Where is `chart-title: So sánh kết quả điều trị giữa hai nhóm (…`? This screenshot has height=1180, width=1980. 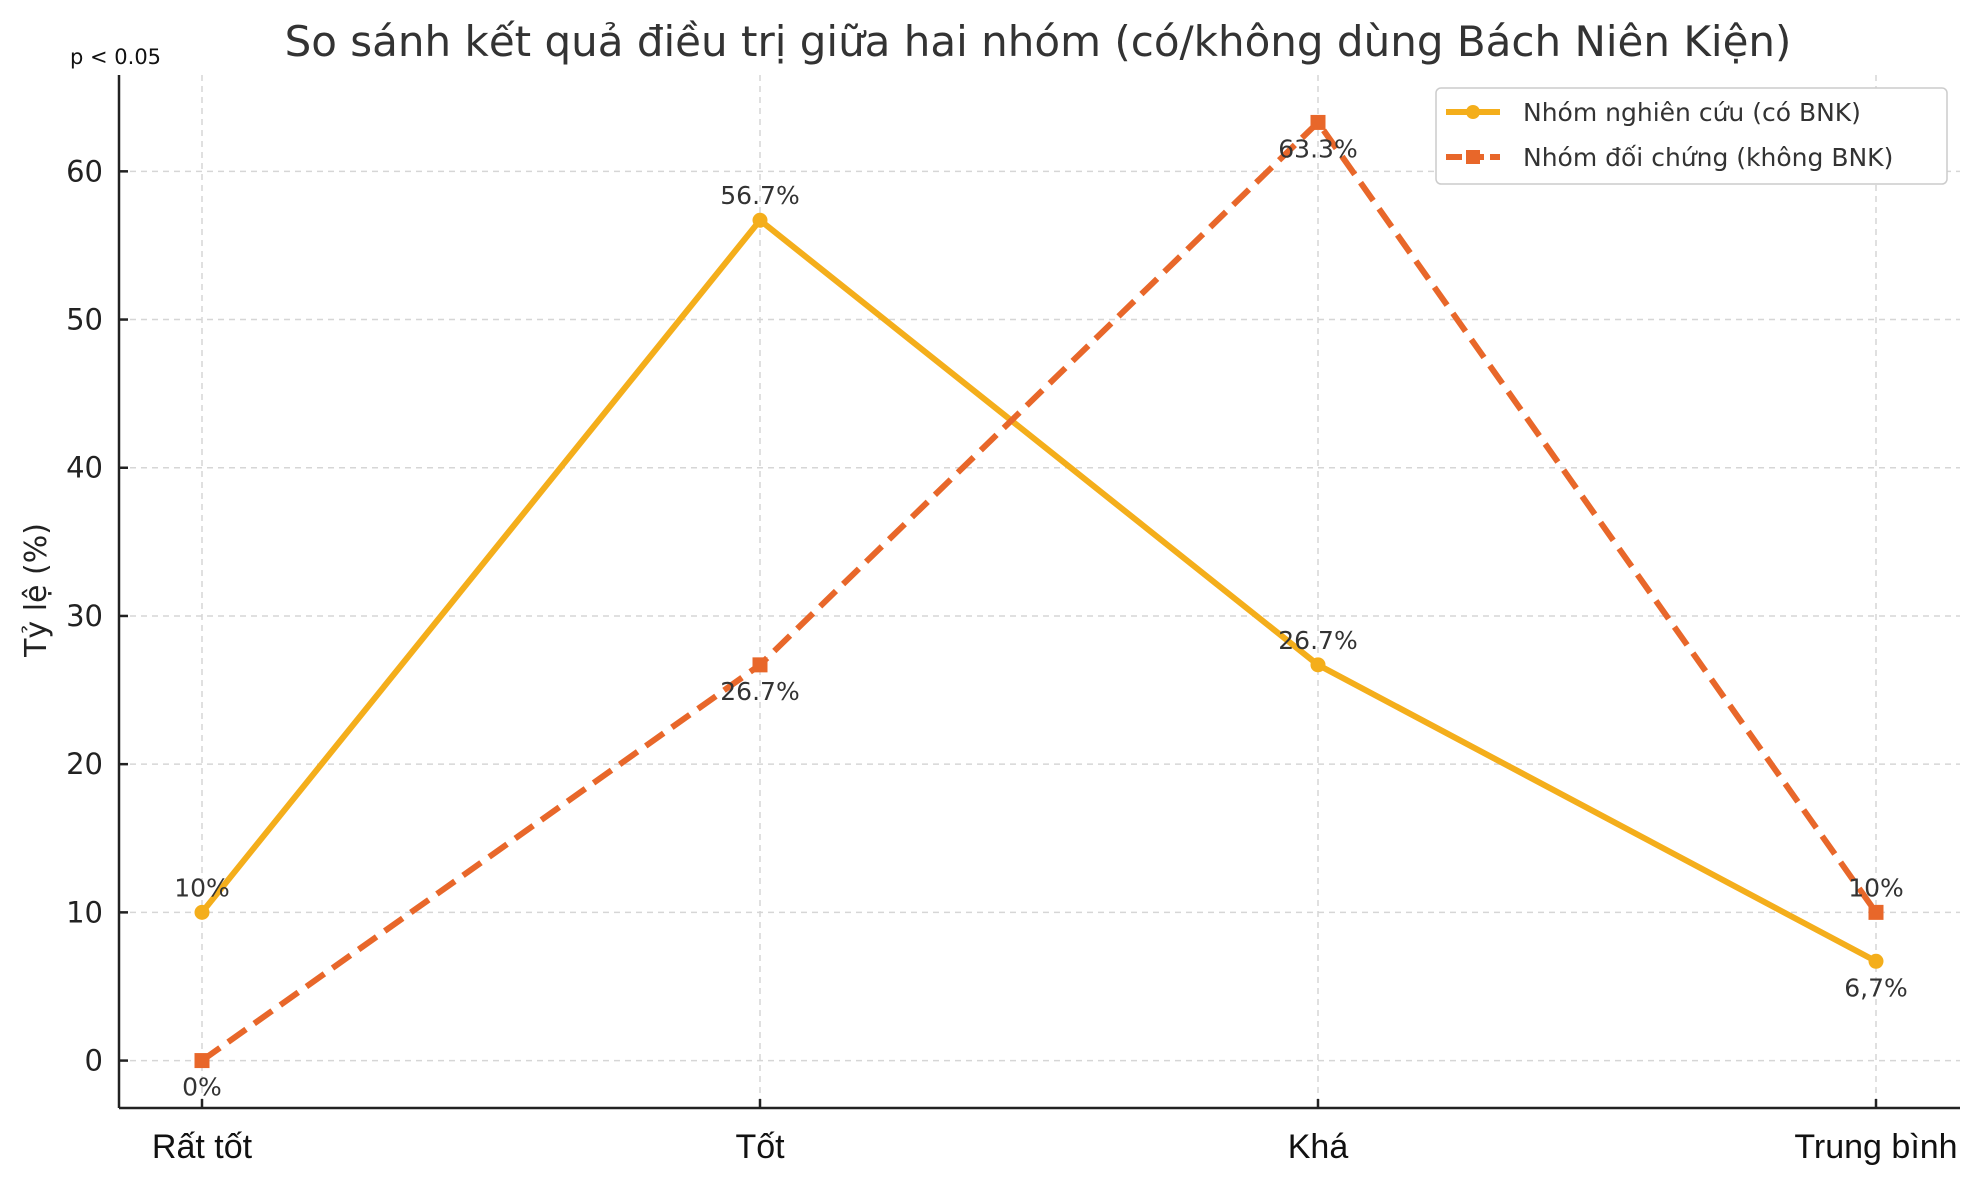 chart-title: So sánh kết quả điều trị giữa hai nhóm (… is located at coordinates (1038, 41).